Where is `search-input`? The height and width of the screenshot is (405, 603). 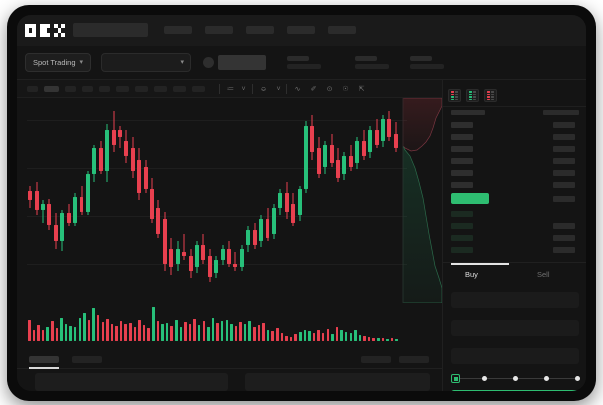 search-input is located at coordinates (110, 30).